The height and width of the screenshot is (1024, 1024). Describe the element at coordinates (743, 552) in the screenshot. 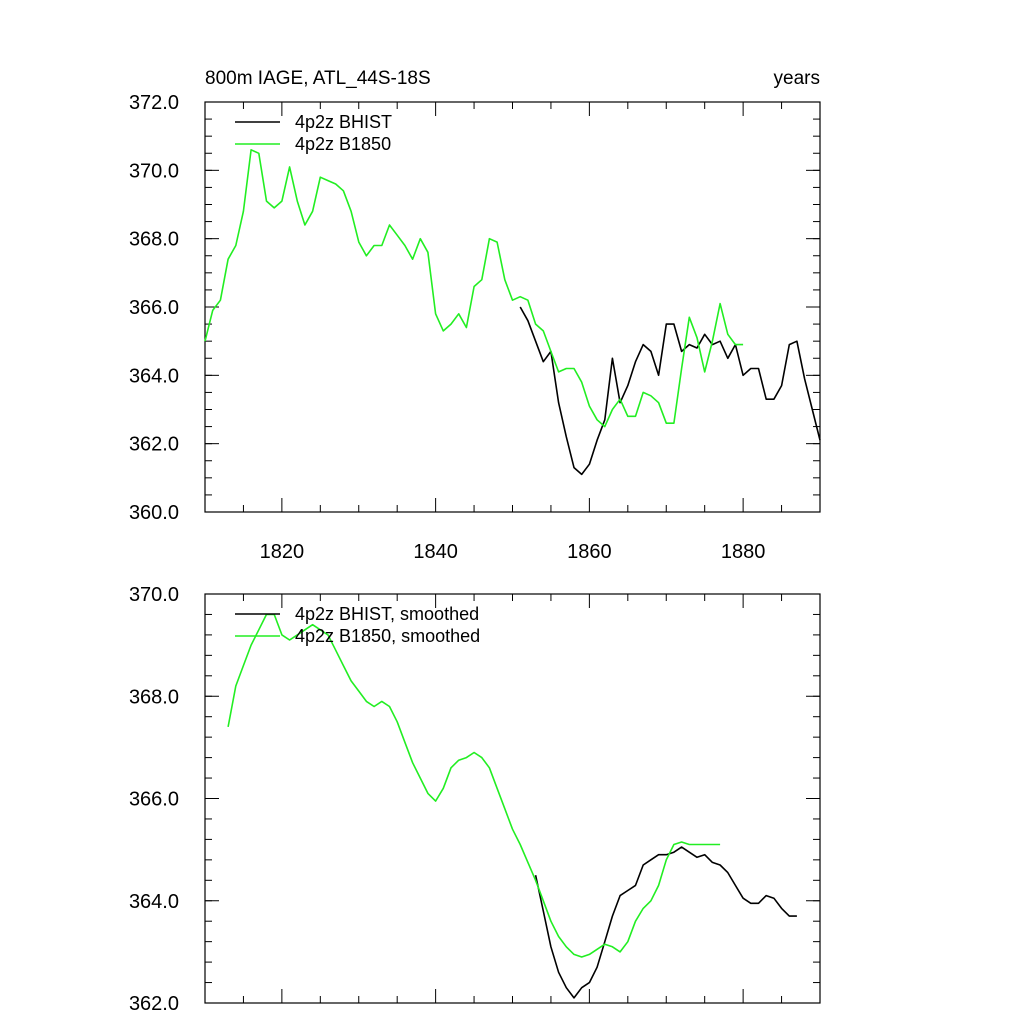

I see `x-tick-label: 1880` at that location.